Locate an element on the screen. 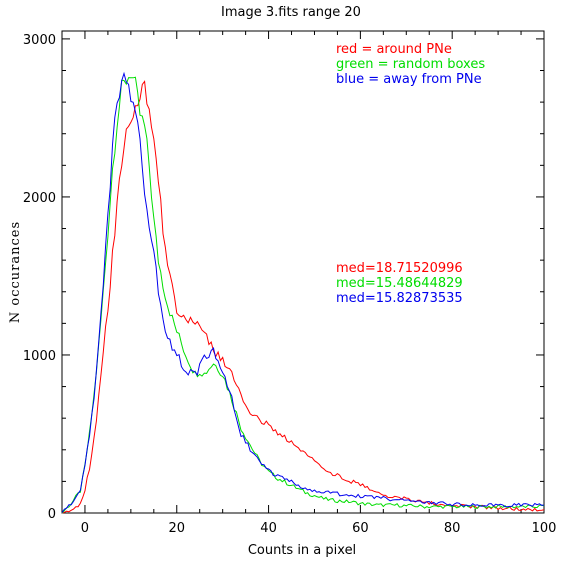  x-tick-label: 20 is located at coordinates (176, 528).